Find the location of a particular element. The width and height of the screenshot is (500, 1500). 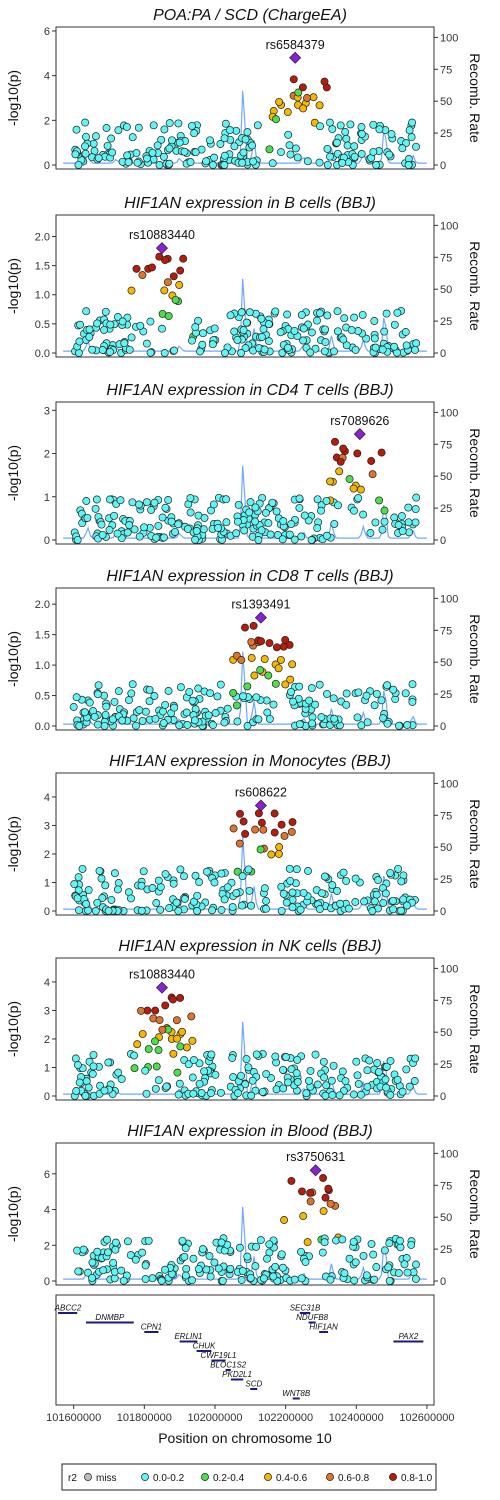

lead-snp-label: rs10883440 is located at coordinates (162, 975).